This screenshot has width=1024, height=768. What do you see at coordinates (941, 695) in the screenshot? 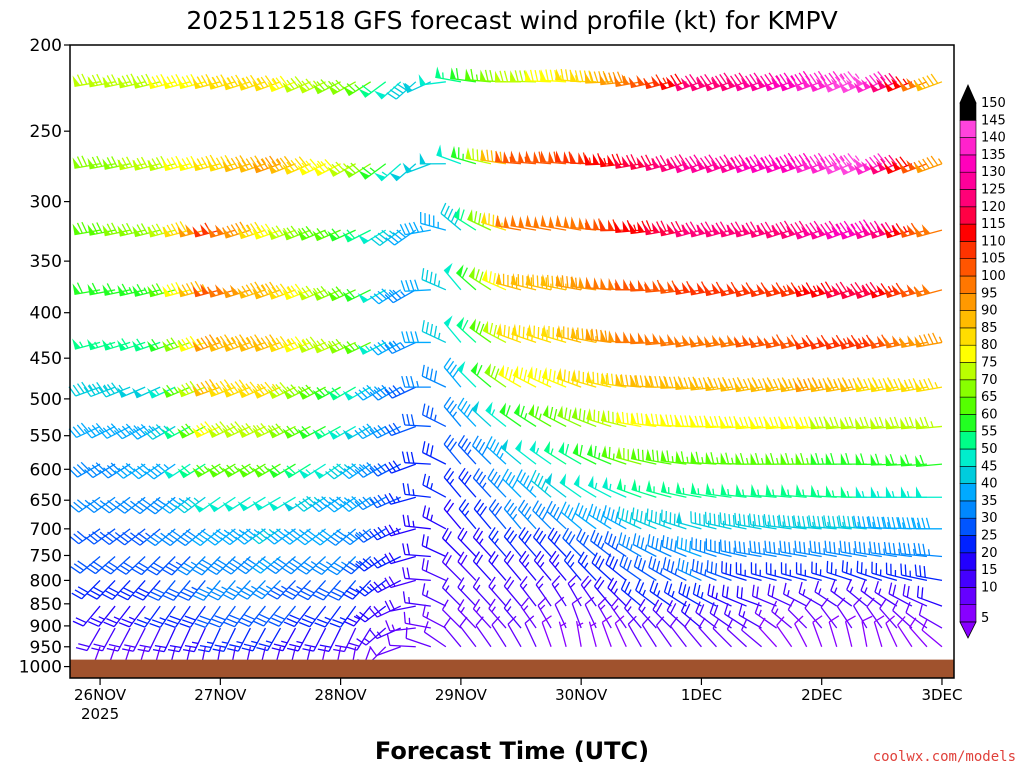
I see `x-tick-label: 3DEC` at bounding box center [941, 695].